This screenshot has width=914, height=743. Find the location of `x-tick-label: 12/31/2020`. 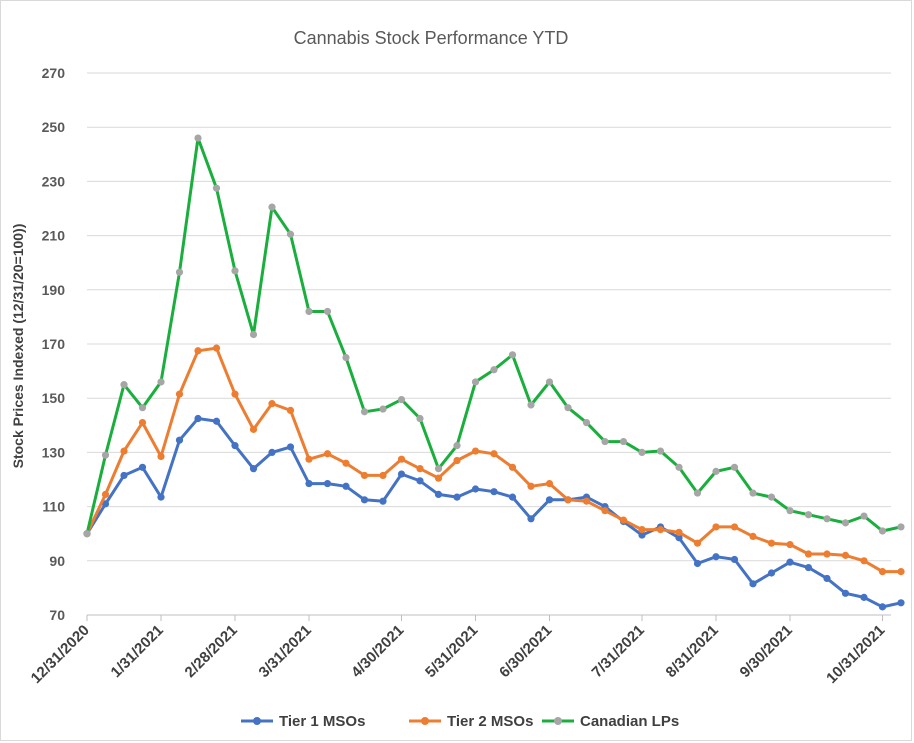

x-tick-label: 12/31/2020 is located at coordinates (60, 654).